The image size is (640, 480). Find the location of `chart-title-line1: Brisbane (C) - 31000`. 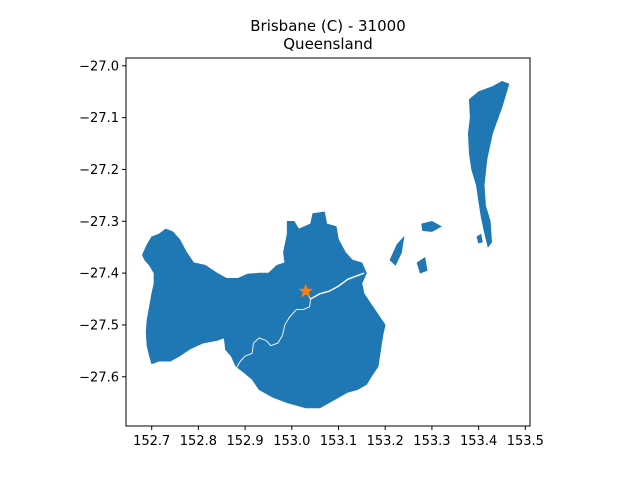

chart-title-line1: Brisbane (C) - 31000 is located at coordinates (328, 26).